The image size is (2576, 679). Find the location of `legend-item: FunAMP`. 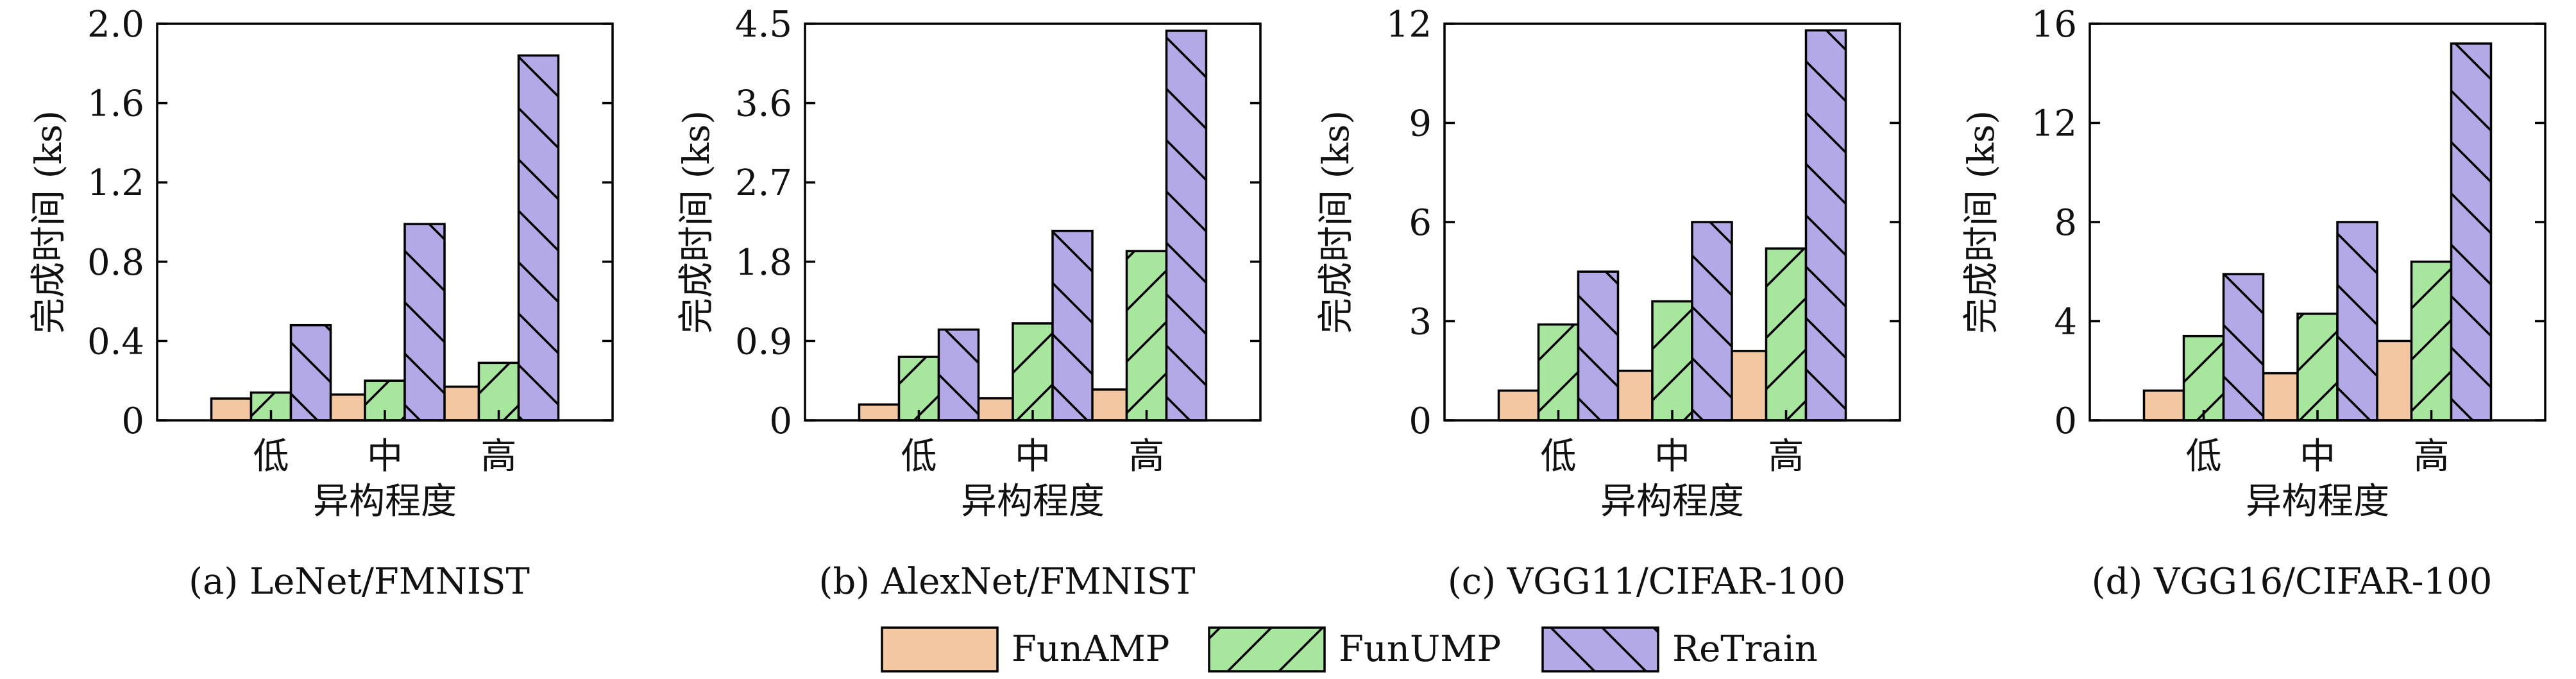

legend-item: FunAMP is located at coordinates (1025, 650).